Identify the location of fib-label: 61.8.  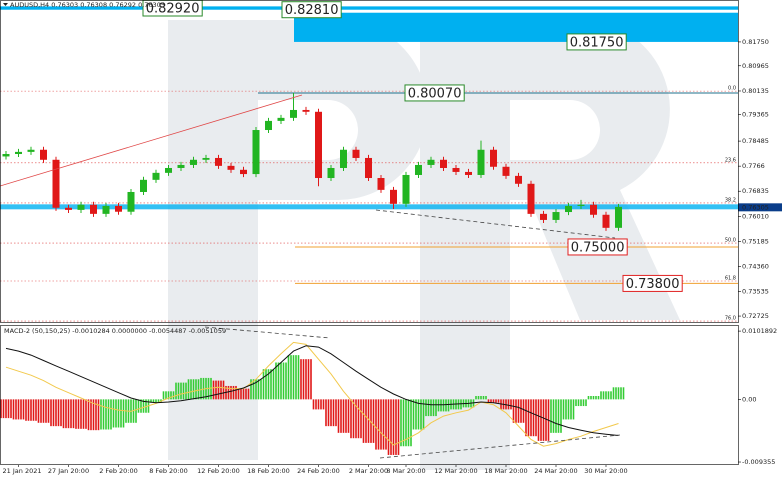
(730, 278).